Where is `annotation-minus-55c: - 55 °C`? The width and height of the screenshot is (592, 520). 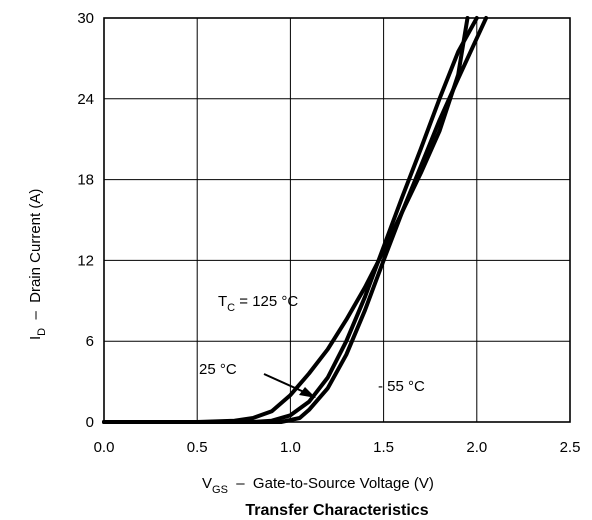 annotation-minus-55c: - 55 °C is located at coordinates (401, 386).